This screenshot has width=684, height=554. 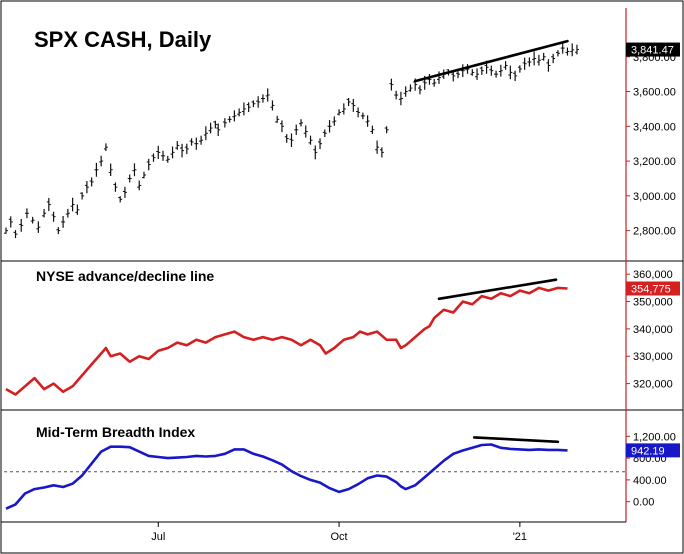 I want to click on last-value-label: 3,841.47, so click(x=652, y=51).